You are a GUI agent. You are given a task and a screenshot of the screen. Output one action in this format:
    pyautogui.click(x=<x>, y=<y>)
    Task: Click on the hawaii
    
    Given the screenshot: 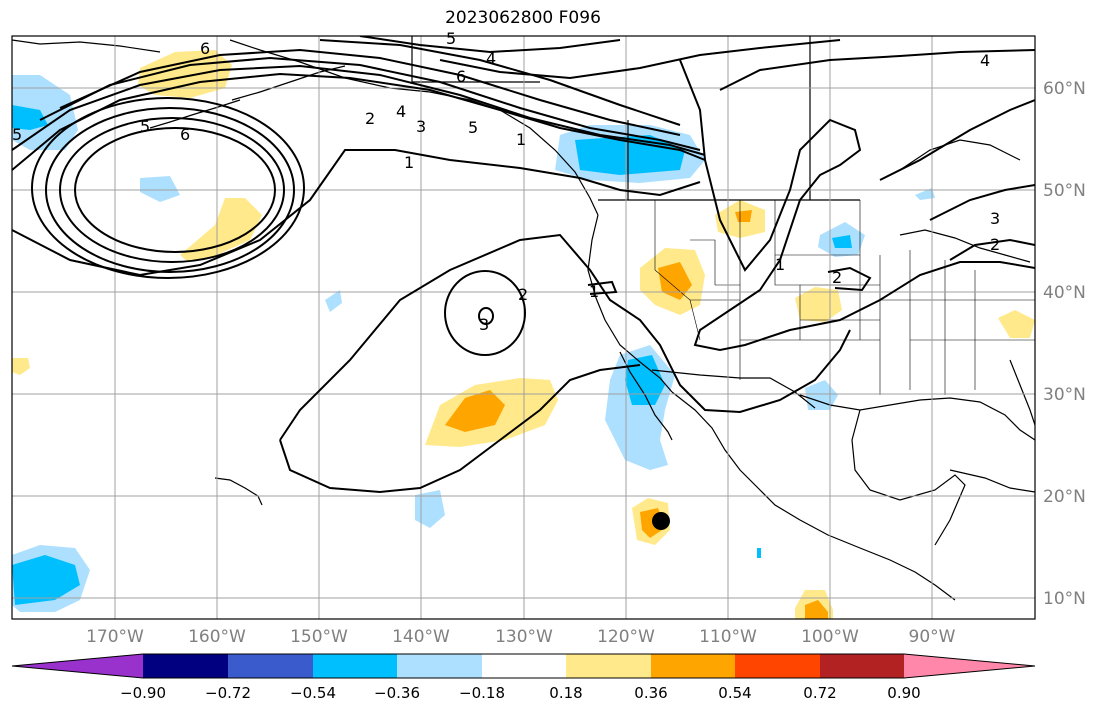 What is the action you would take?
    pyautogui.click(x=238, y=491)
    